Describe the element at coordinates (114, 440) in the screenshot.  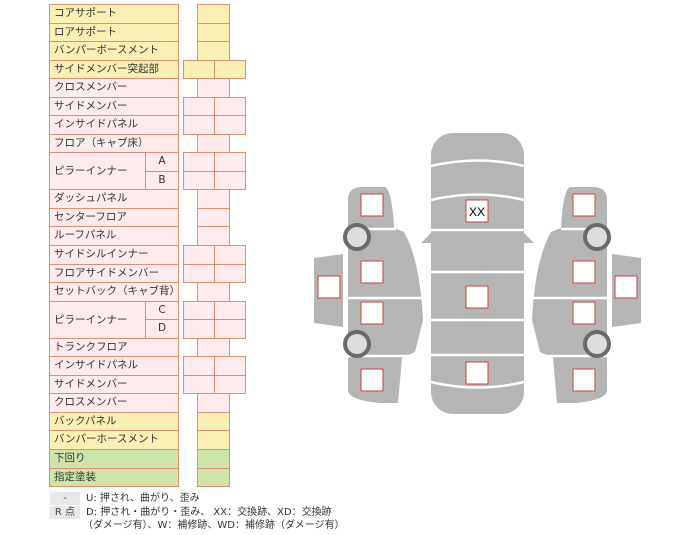
I see `row-label: バンパーホースメント` at that location.